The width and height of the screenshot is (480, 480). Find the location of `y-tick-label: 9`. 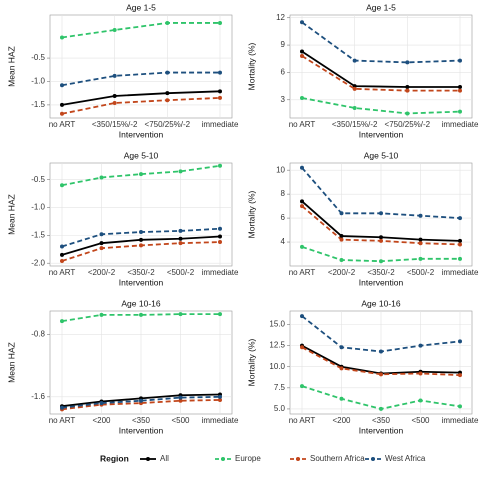

y-tick-label: 9 is located at coordinates (283, 44).